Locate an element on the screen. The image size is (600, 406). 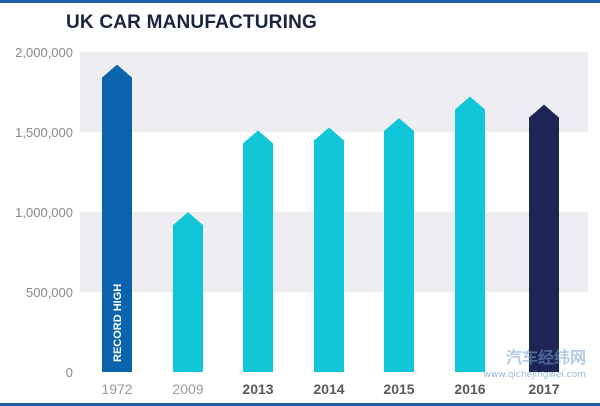
chart-title: UK CAR MANUFACTURING is located at coordinates (191, 22).